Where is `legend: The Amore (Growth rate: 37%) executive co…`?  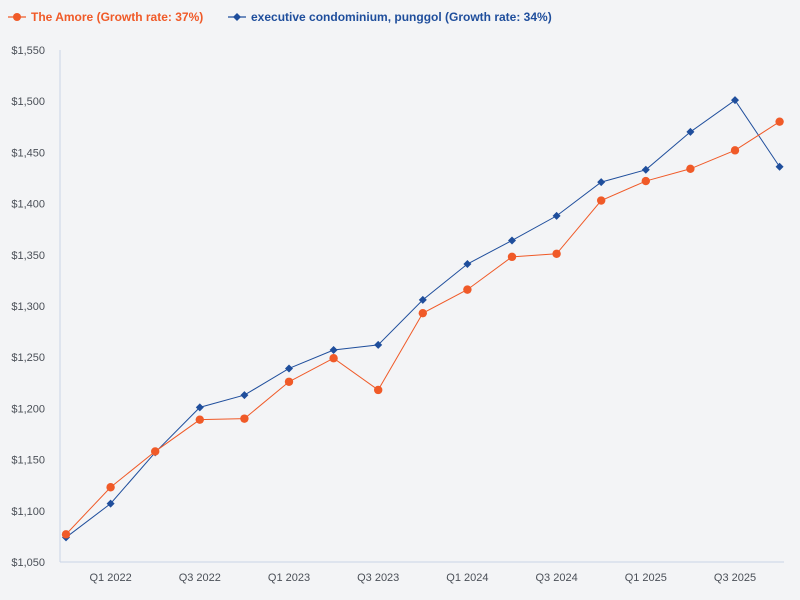 legend: The Amore (Growth rate: 37%) executive co… is located at coordinates (280, 17).